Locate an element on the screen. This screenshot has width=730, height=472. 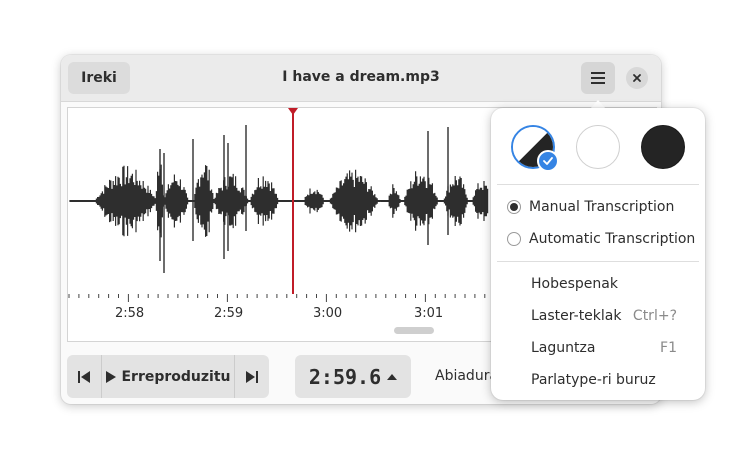
time-tick-label: 3:00 is located at coordinates (328, 313).